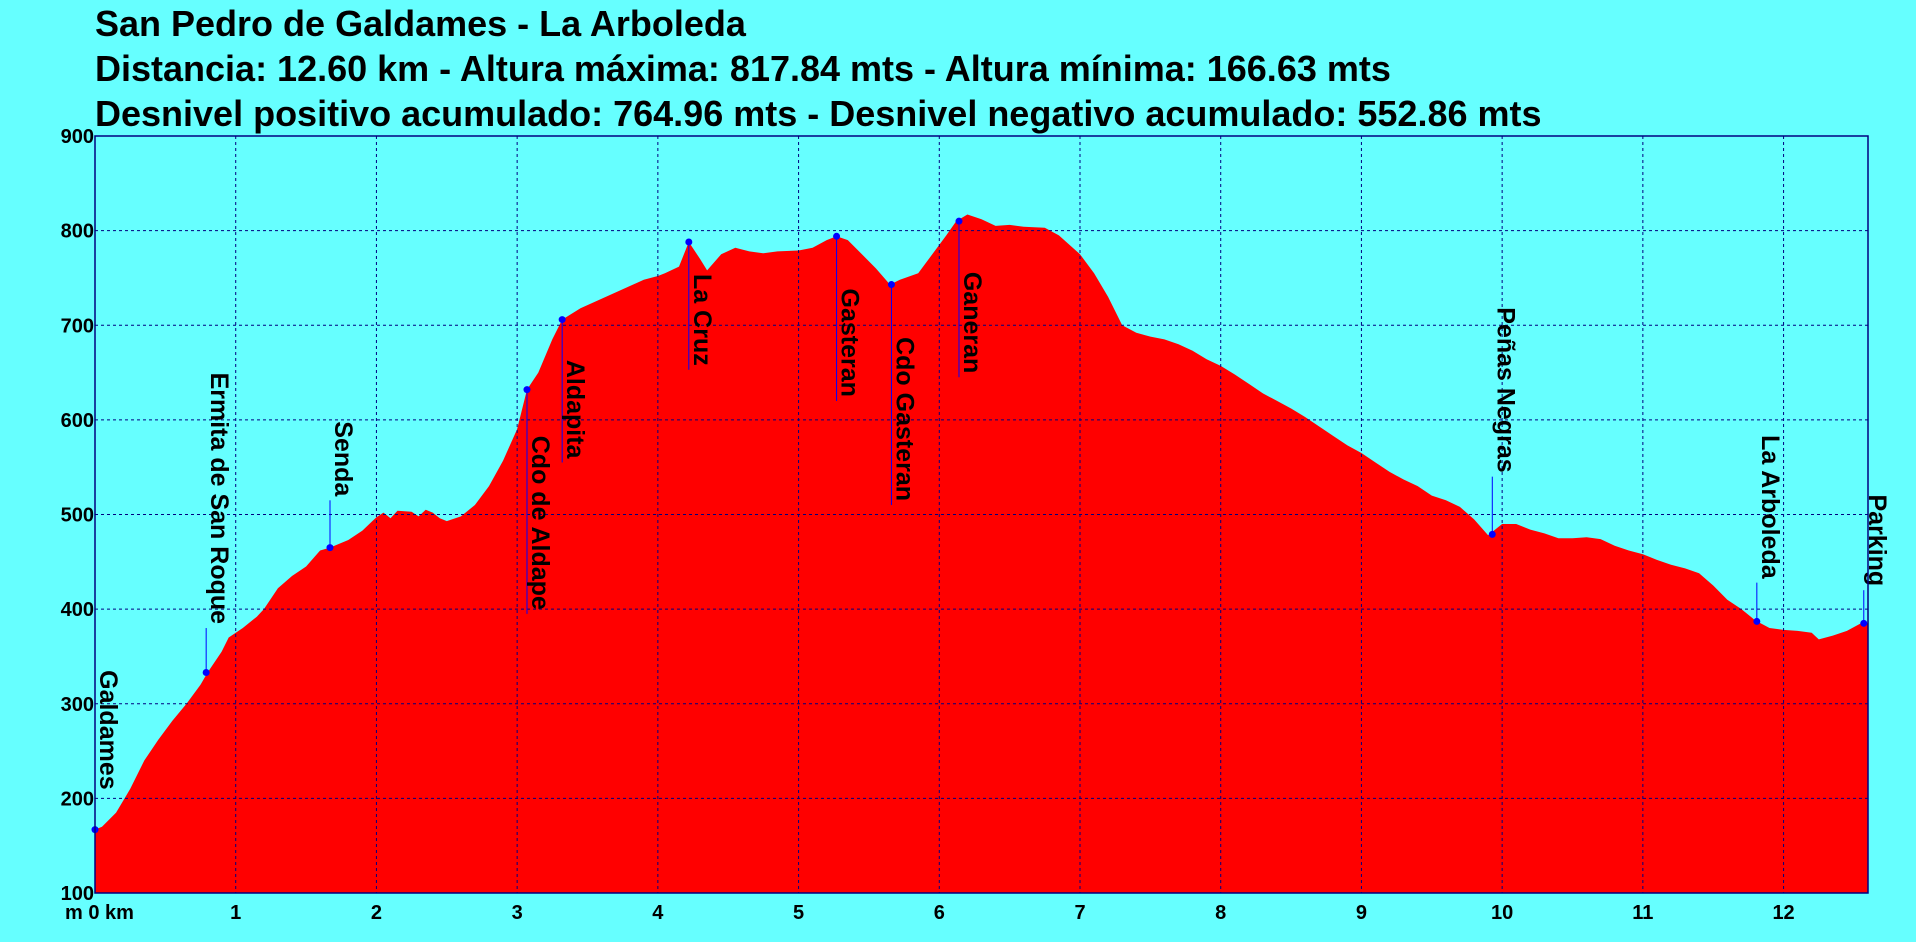 The height and width of the screenshot is (942, 1916). I want to click on waypoint-label: Gasteran, so click(850, 343).